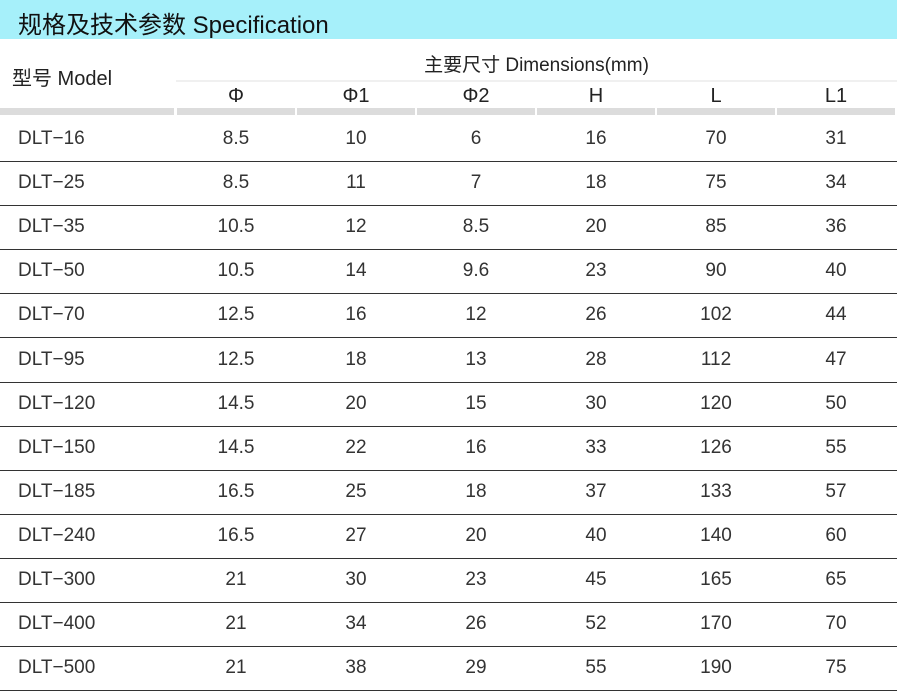 Image resolution: width=897 pixels, height=691 pixels. What do you see at coordinates (836, 96) in the screenshot?
I see `column-header: L1` at bounding box center [836, 96].